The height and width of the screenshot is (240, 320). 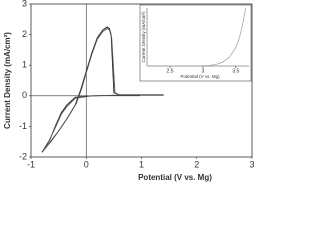 What do you see at coordinates (141, 164) in the screenshot?
I see `x-tick-label: 1` at bounding box center [141, 164].